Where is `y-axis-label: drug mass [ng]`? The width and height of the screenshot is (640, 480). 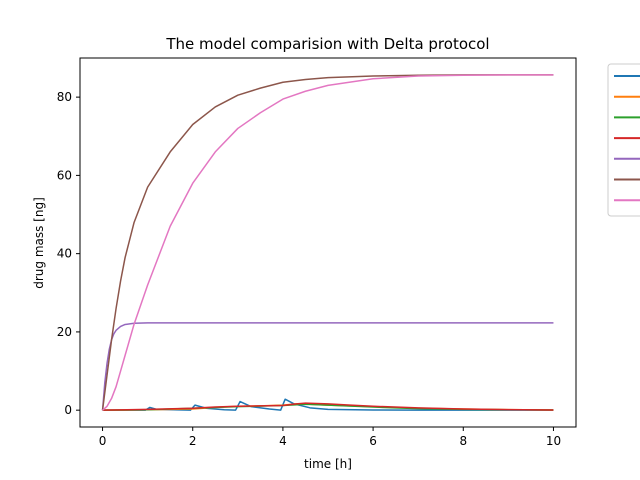
y-axis-label: drug mass [ng] is located at coordinates (39, 243).